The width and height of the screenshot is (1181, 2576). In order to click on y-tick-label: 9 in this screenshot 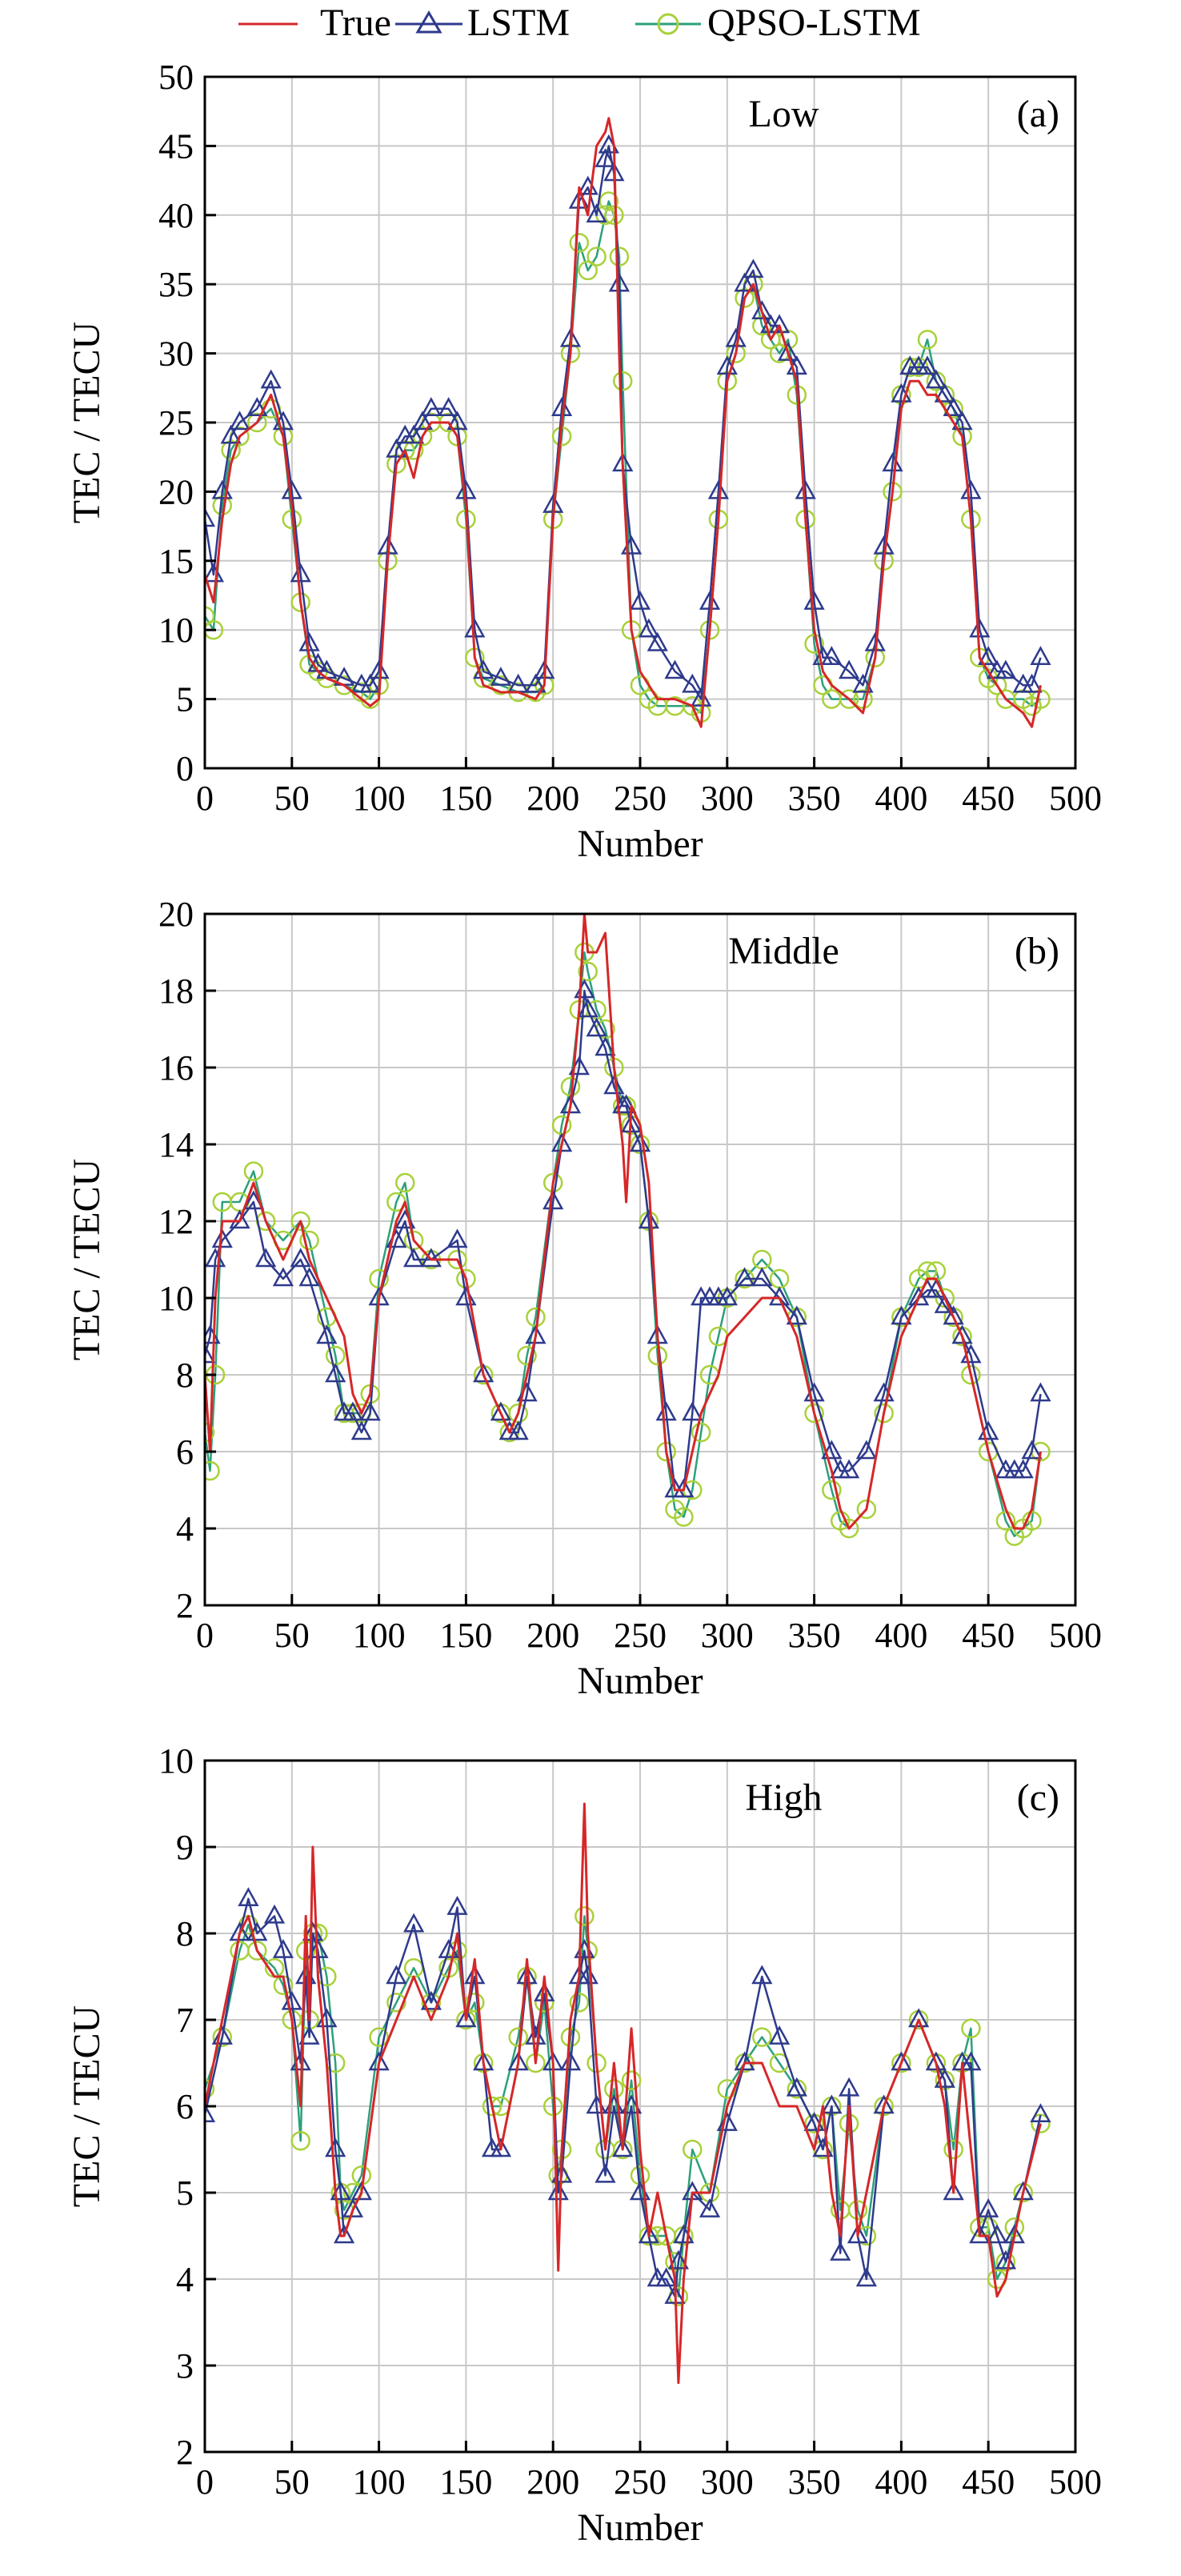, I will do `click(185, 1847)`.